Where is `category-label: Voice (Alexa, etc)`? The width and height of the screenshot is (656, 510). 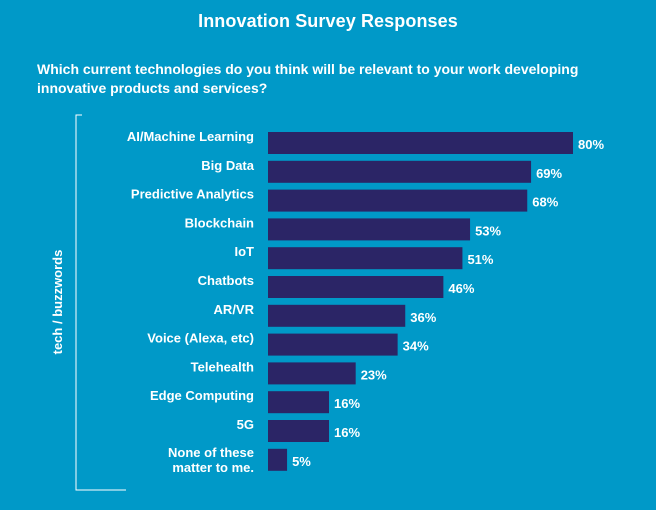 category-label: Voice (Alexa, etc) is located at coordinates (200, 338).